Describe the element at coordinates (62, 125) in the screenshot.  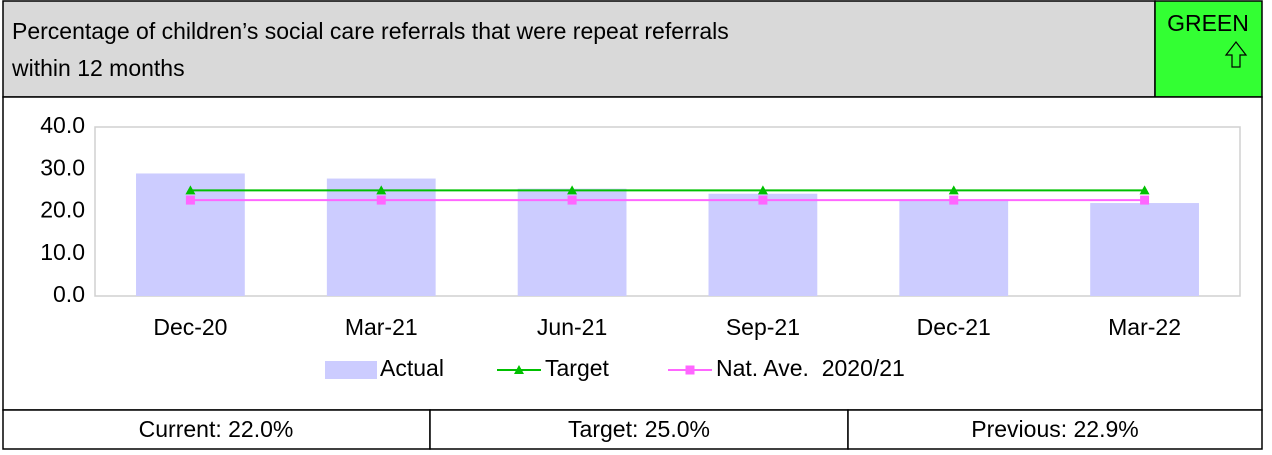
I see `y-tick-label: 40.0` at that location.